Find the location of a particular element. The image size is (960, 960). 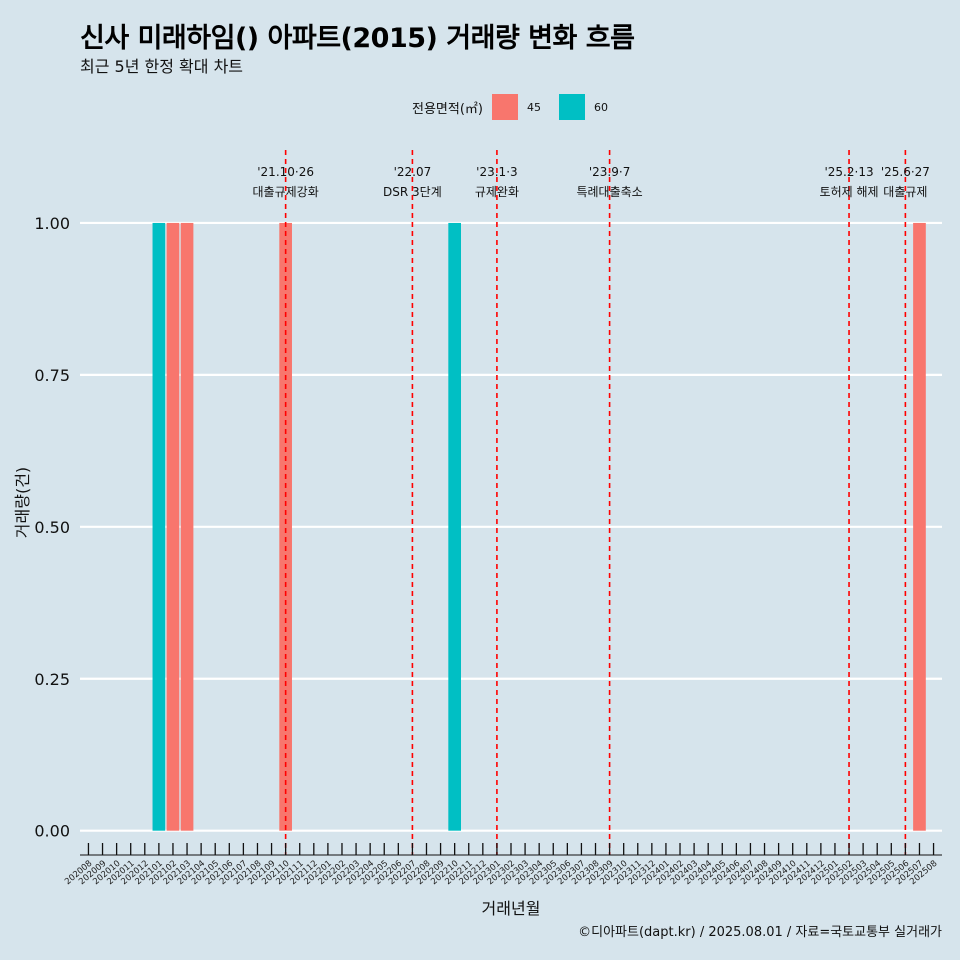

y-tick-label: 0.50 is located at coordinates (52, 527).